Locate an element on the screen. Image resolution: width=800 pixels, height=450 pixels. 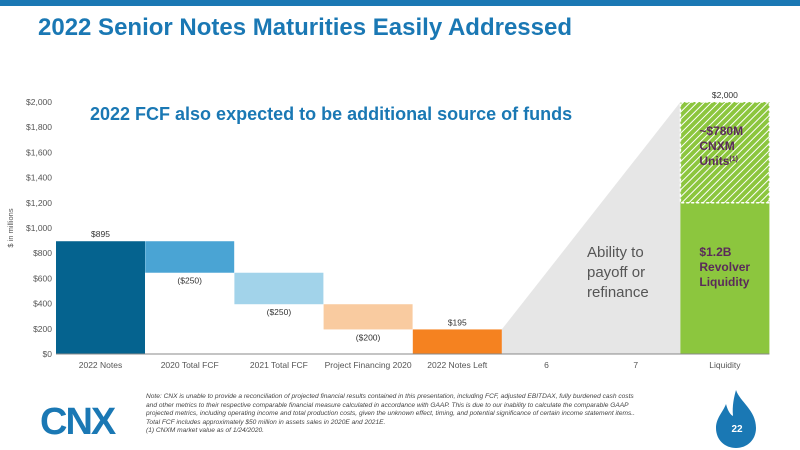
flame-badge-icon is located at coordinates (736, 419).